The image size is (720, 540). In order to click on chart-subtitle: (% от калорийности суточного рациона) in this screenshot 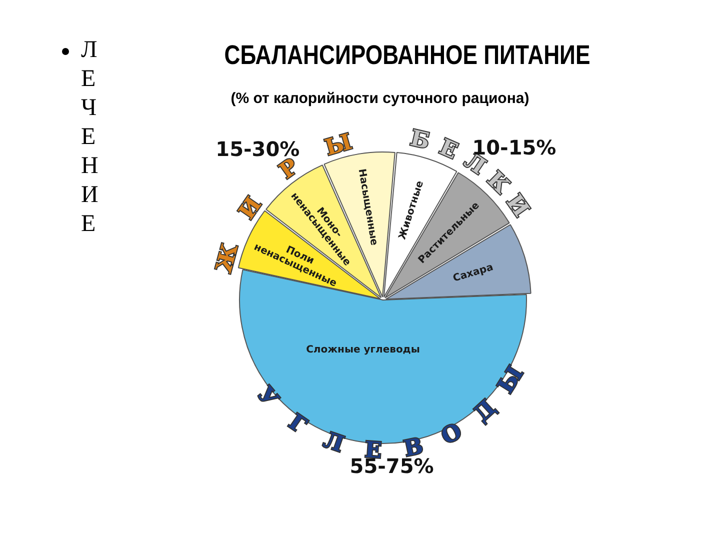, I will do `click(380, 98)`.